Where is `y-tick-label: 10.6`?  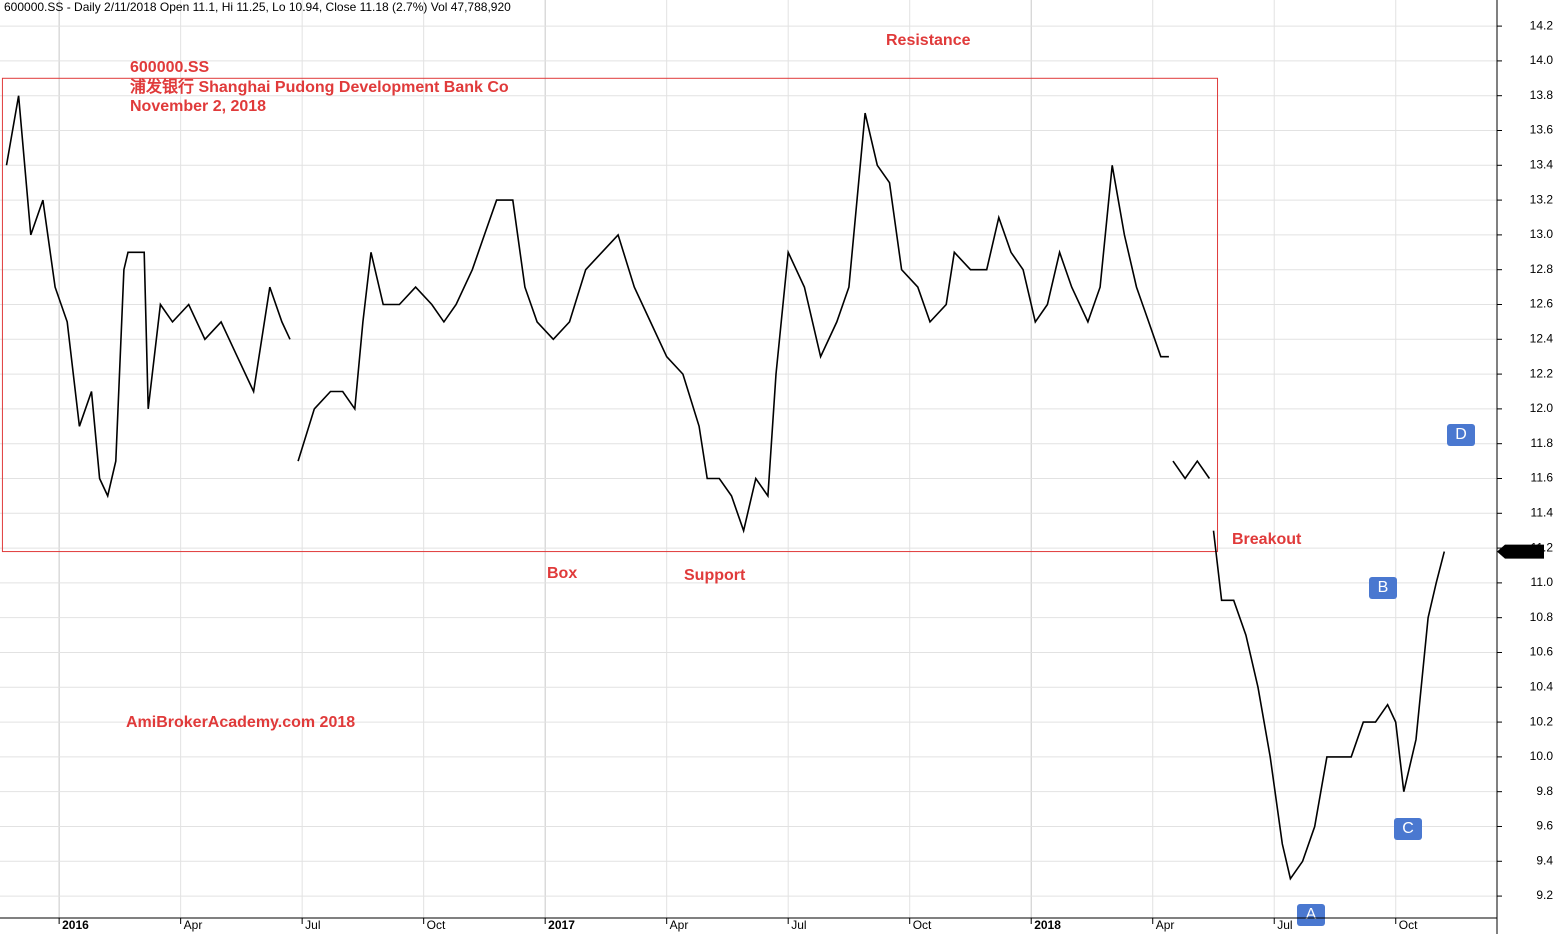
y-tick-label: 10.6 is located at coordinates (1542, 652).